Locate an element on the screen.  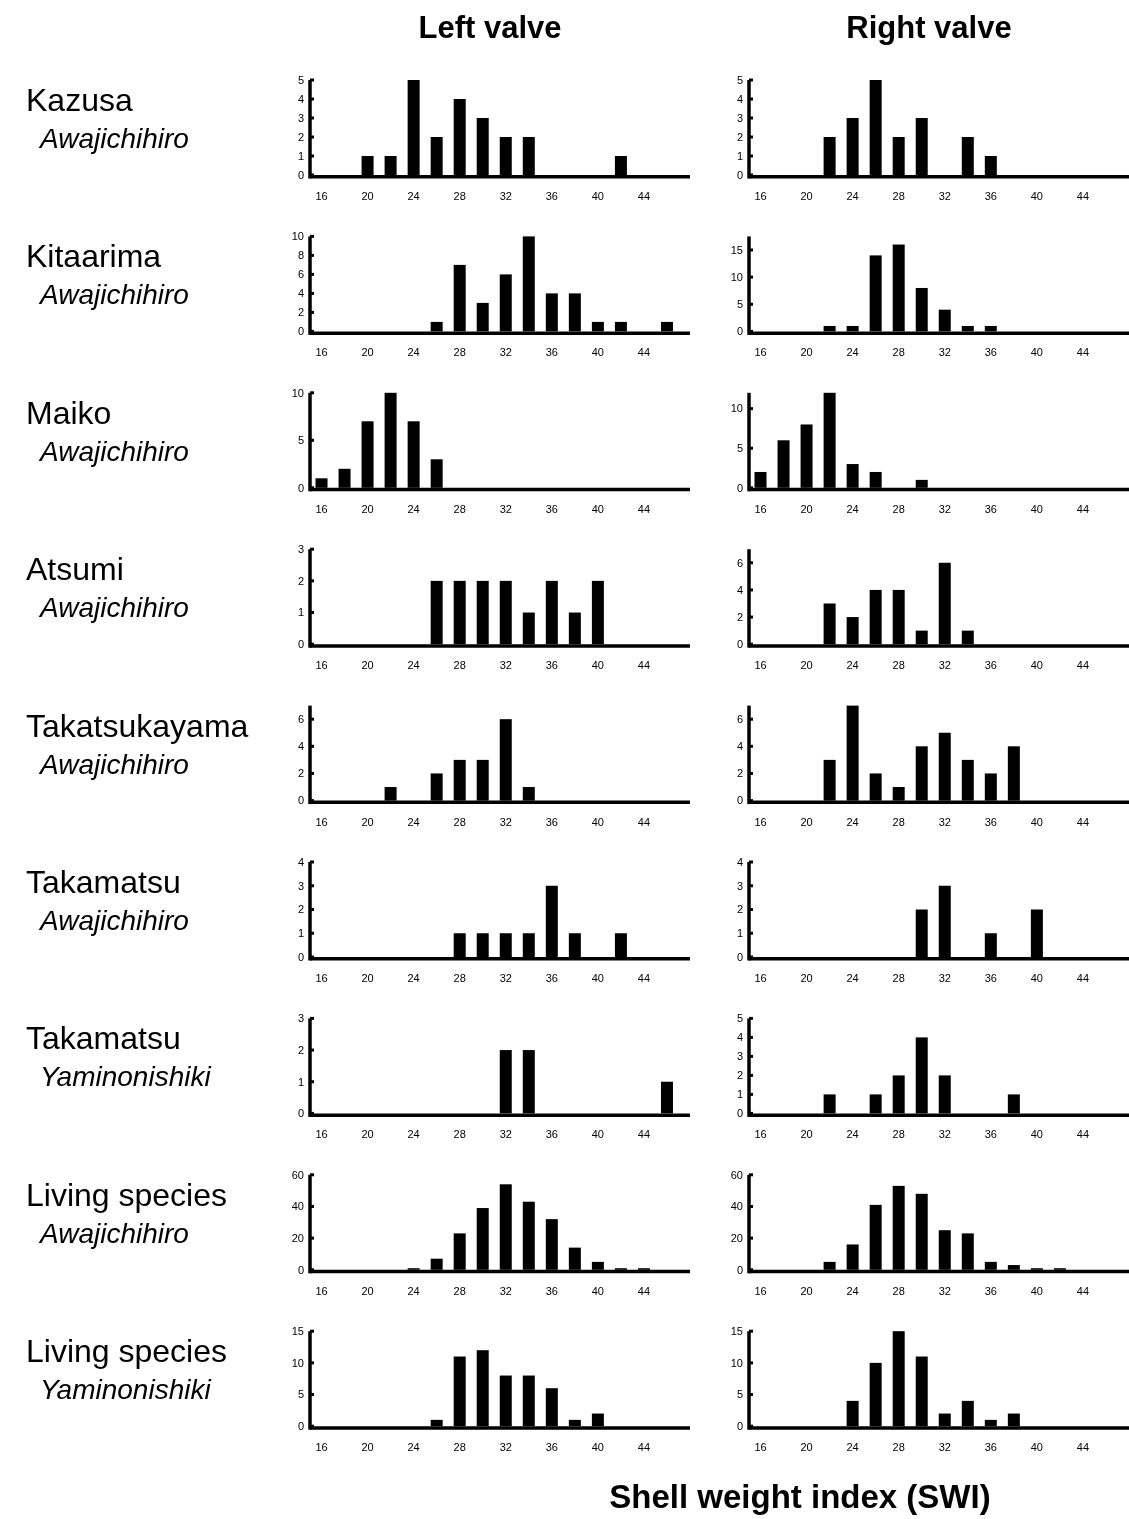
y-tick-label: 8 is located at coordinates (300, 255).